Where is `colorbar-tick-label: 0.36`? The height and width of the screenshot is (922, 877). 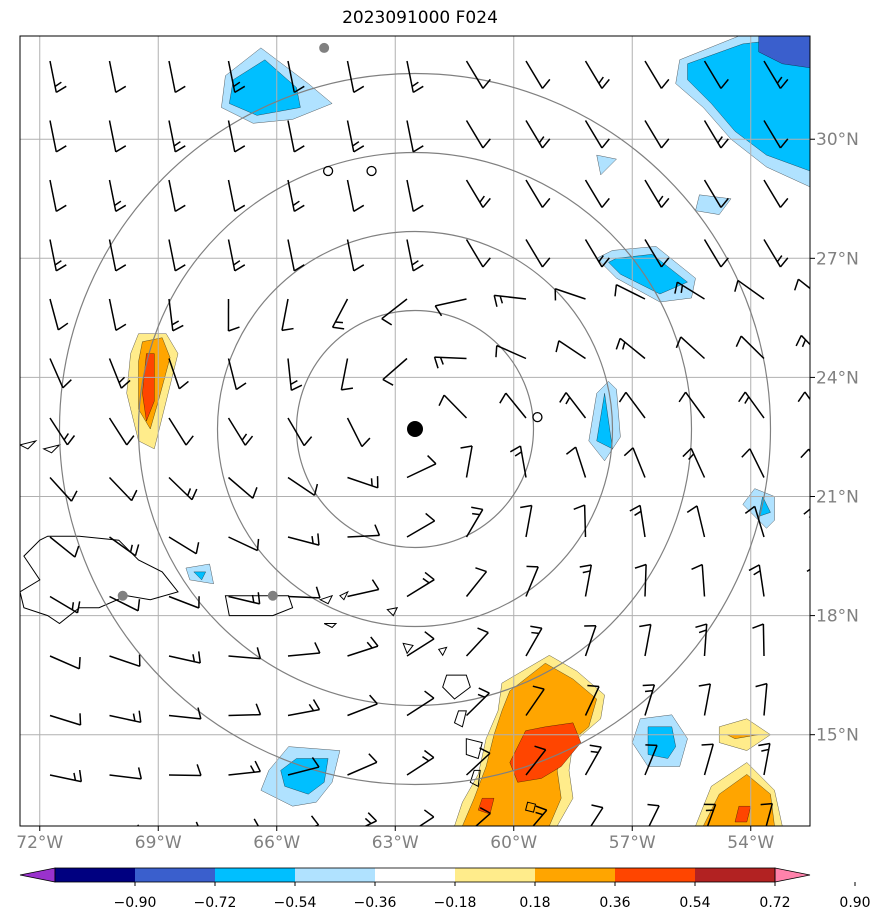 colorbar-tick-label: 0.36 is located at coordinates (614, 903).